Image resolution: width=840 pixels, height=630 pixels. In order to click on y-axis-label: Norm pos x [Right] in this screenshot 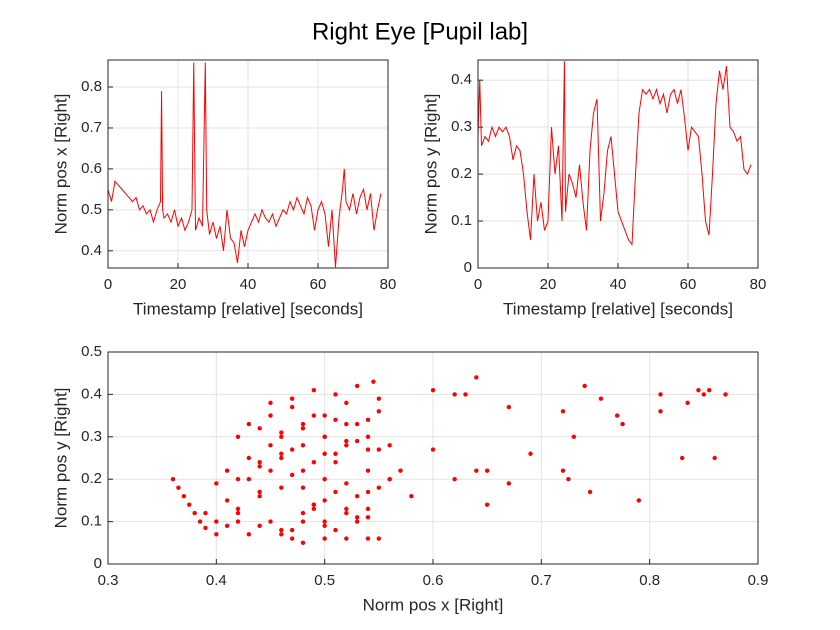, I will do `click(60, 164)`.